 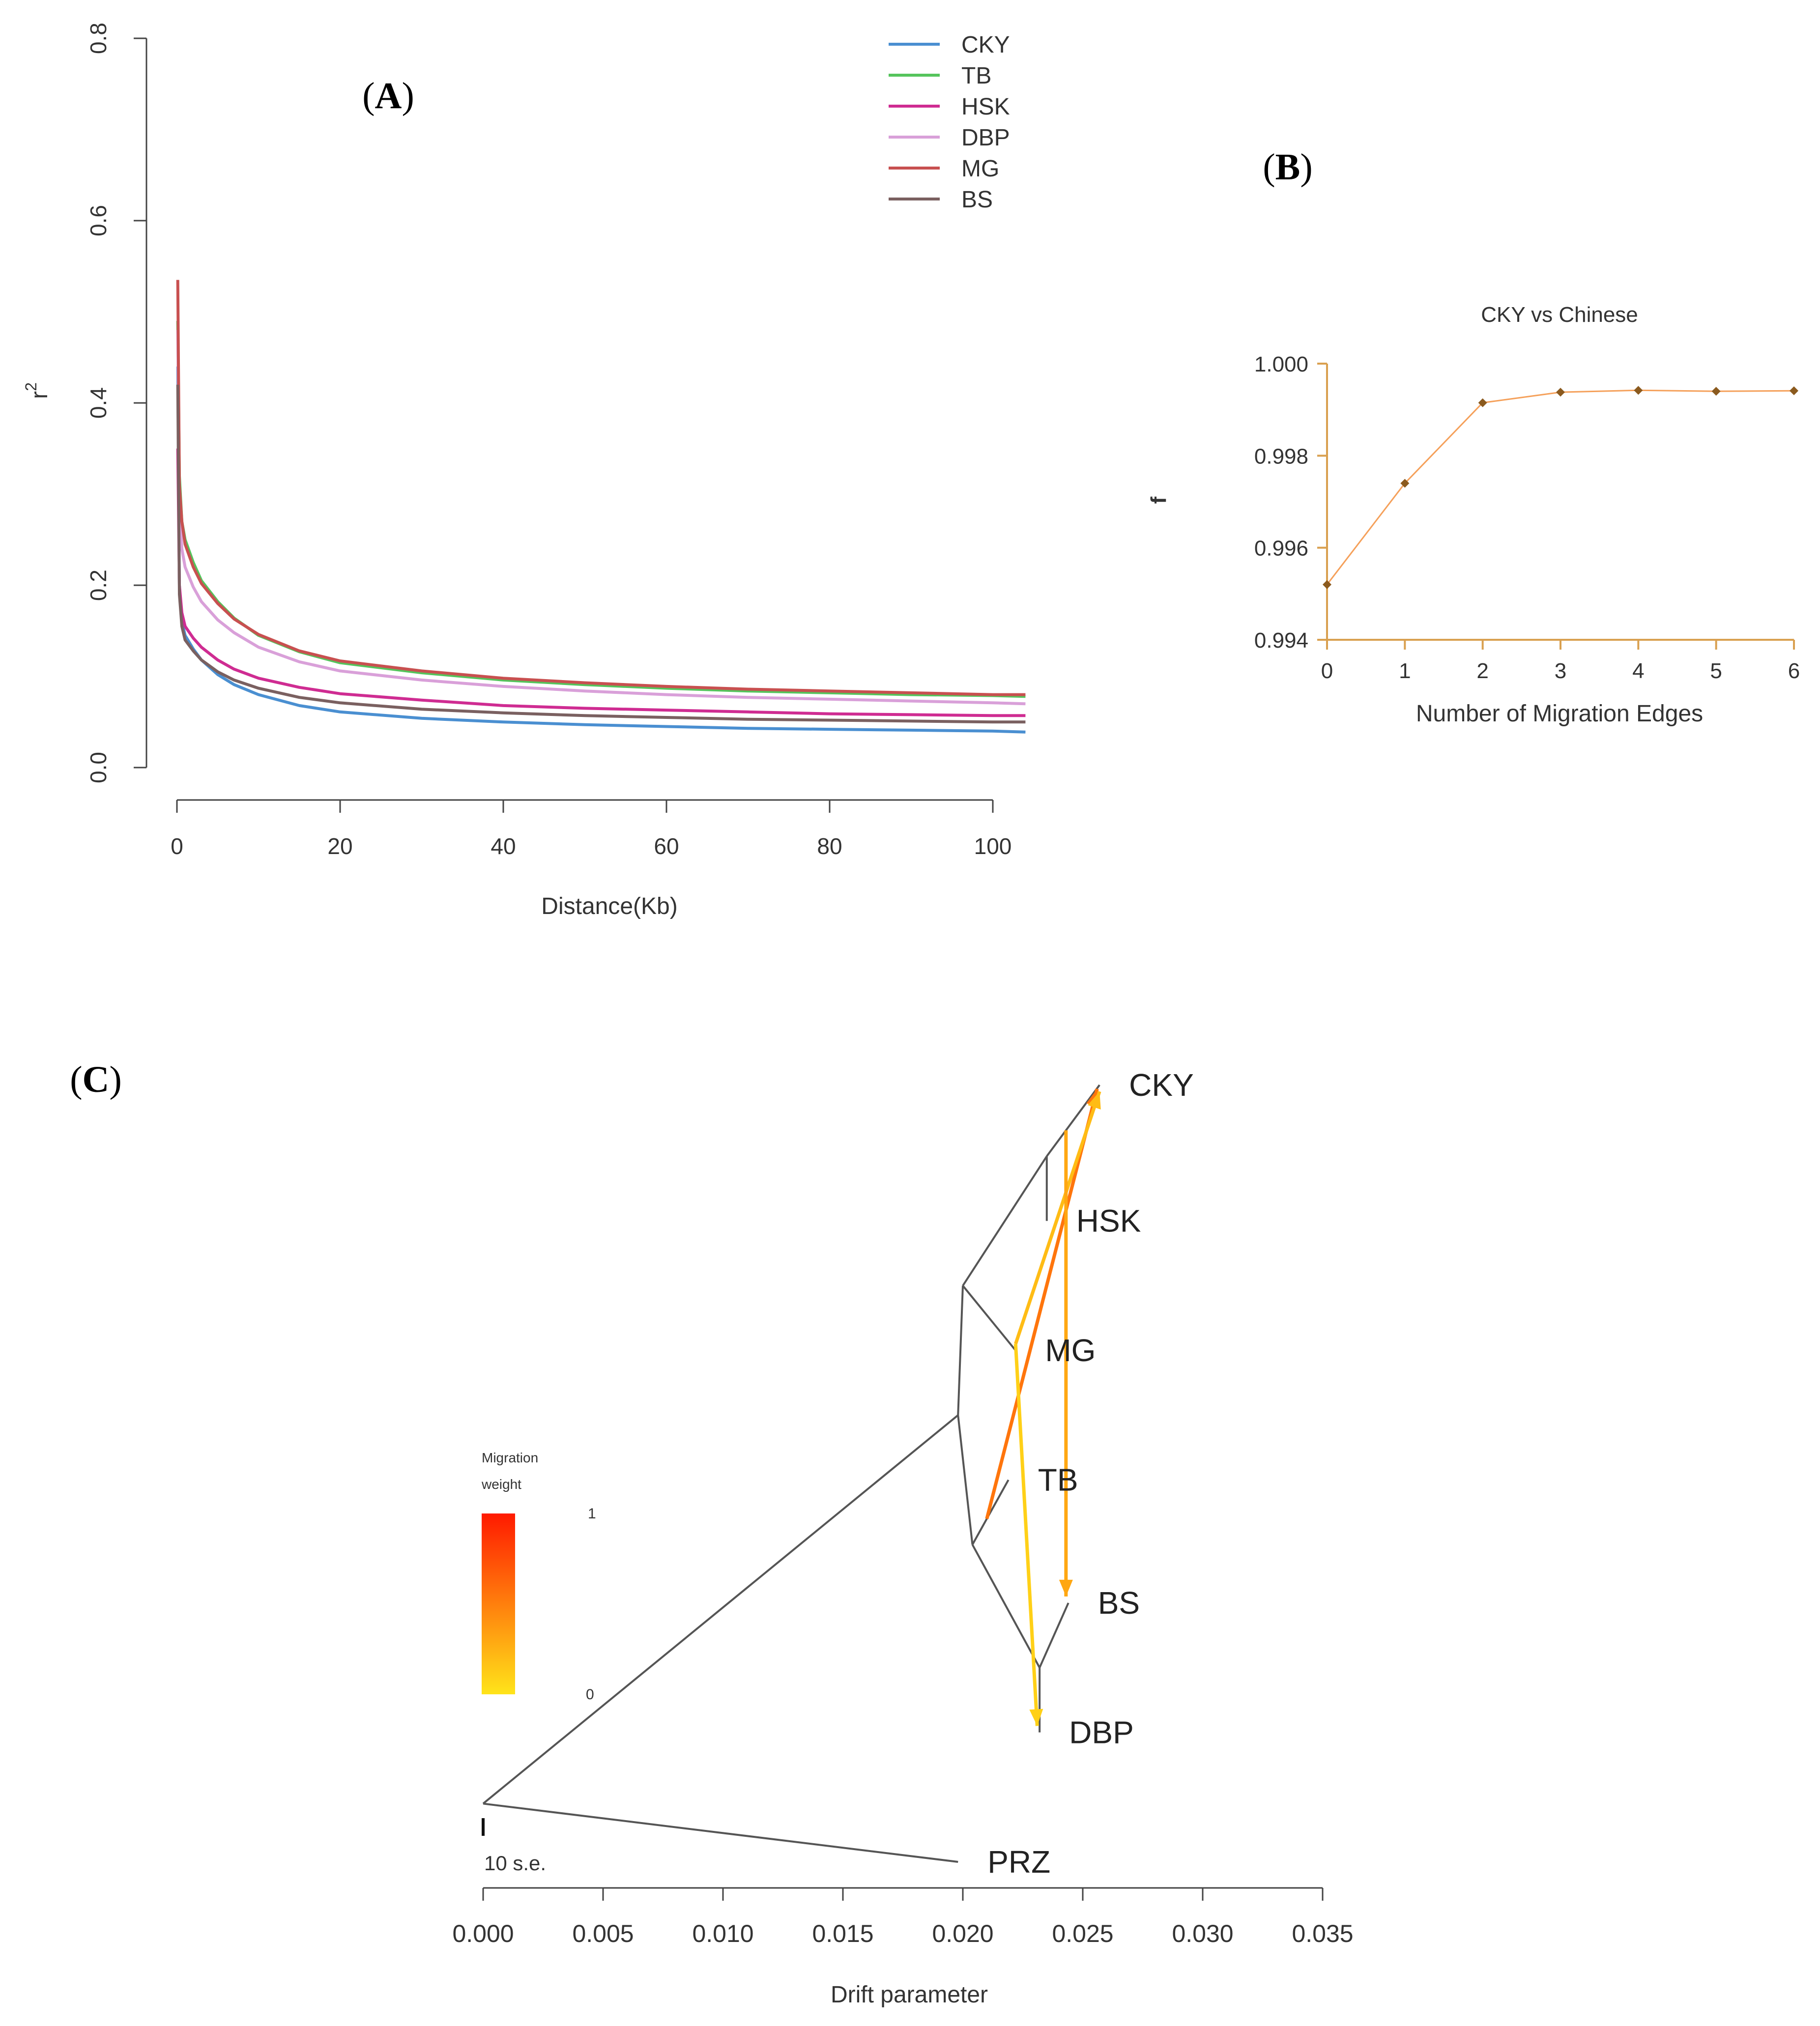 What do you see at coordinates (601, 582) in the screenshot?
I see `panel-a-series-line-hsk` at bounding box center [601, 582].